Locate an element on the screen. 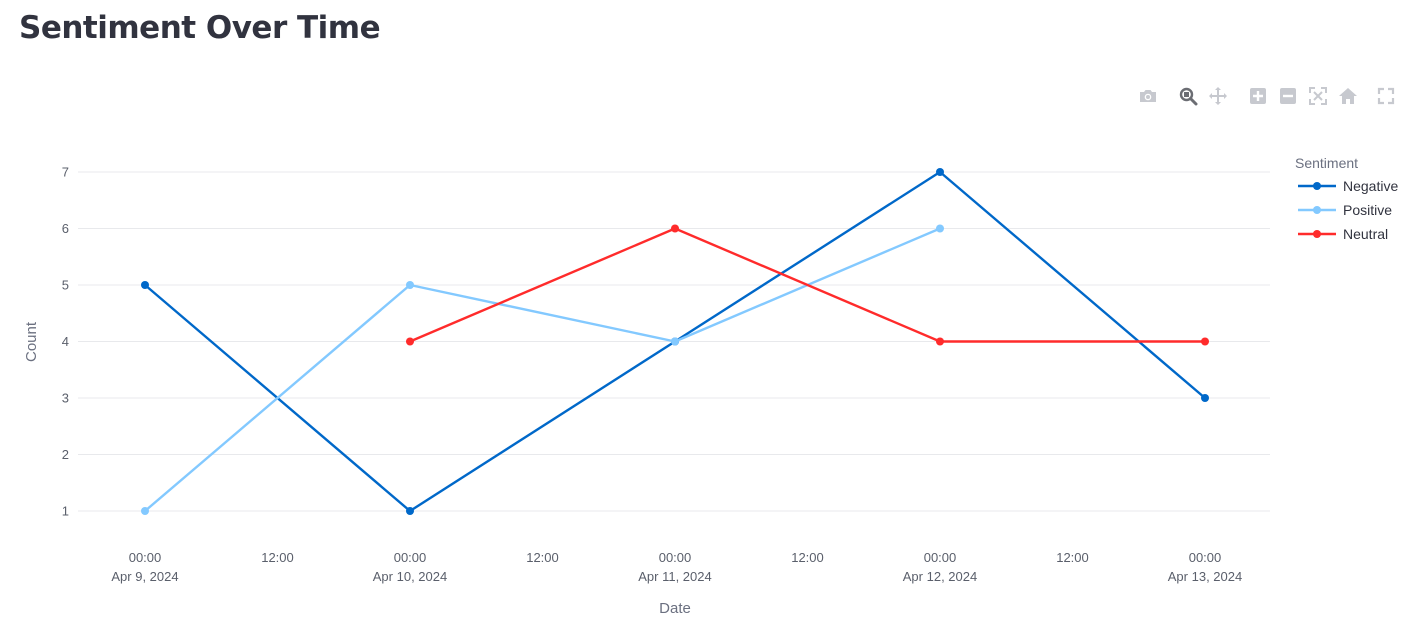 This screenshot has height=640, width=1412. y-tick-label: 2 is located at coordinates (65, 454).